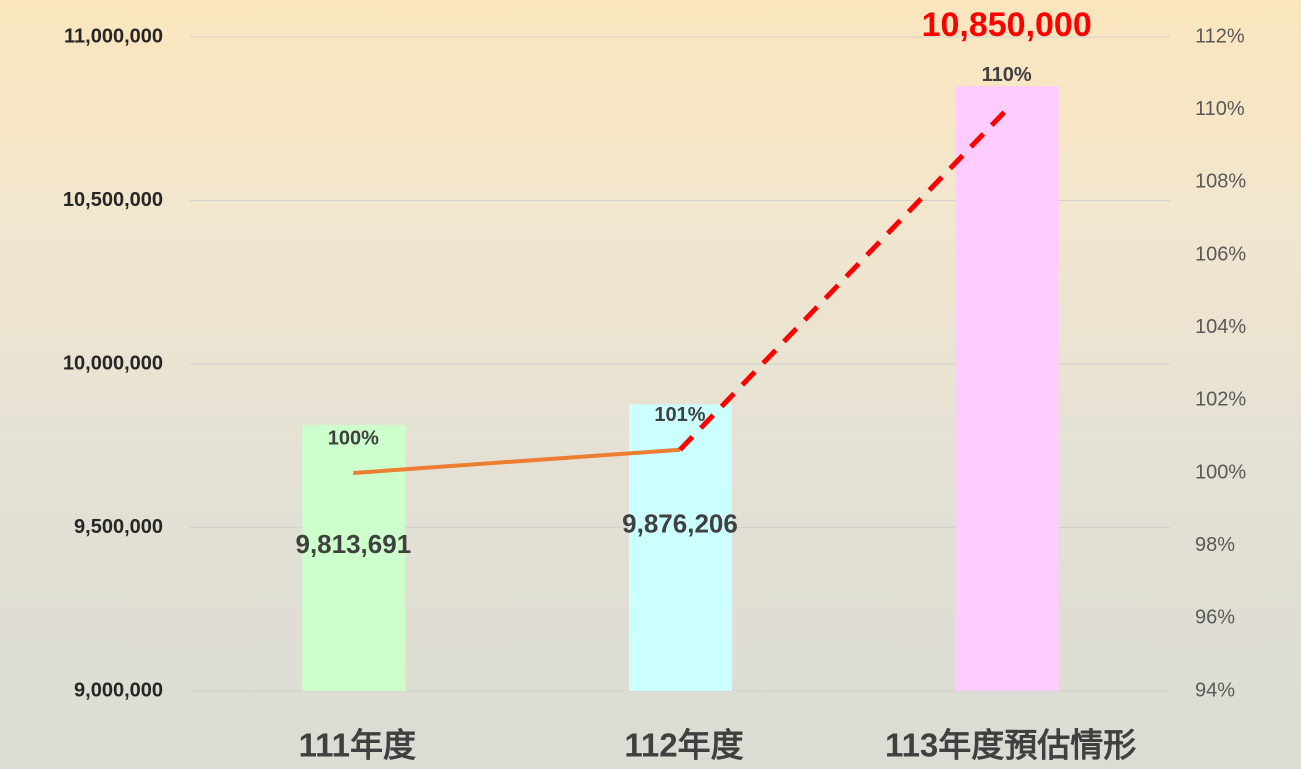 The width and height of the screenshot is (1301, 769). What do you see at coordinates (1220, 36) in the screenshot?
I see `y2-tick-label: 112%` at bounding box center [1220, 36].